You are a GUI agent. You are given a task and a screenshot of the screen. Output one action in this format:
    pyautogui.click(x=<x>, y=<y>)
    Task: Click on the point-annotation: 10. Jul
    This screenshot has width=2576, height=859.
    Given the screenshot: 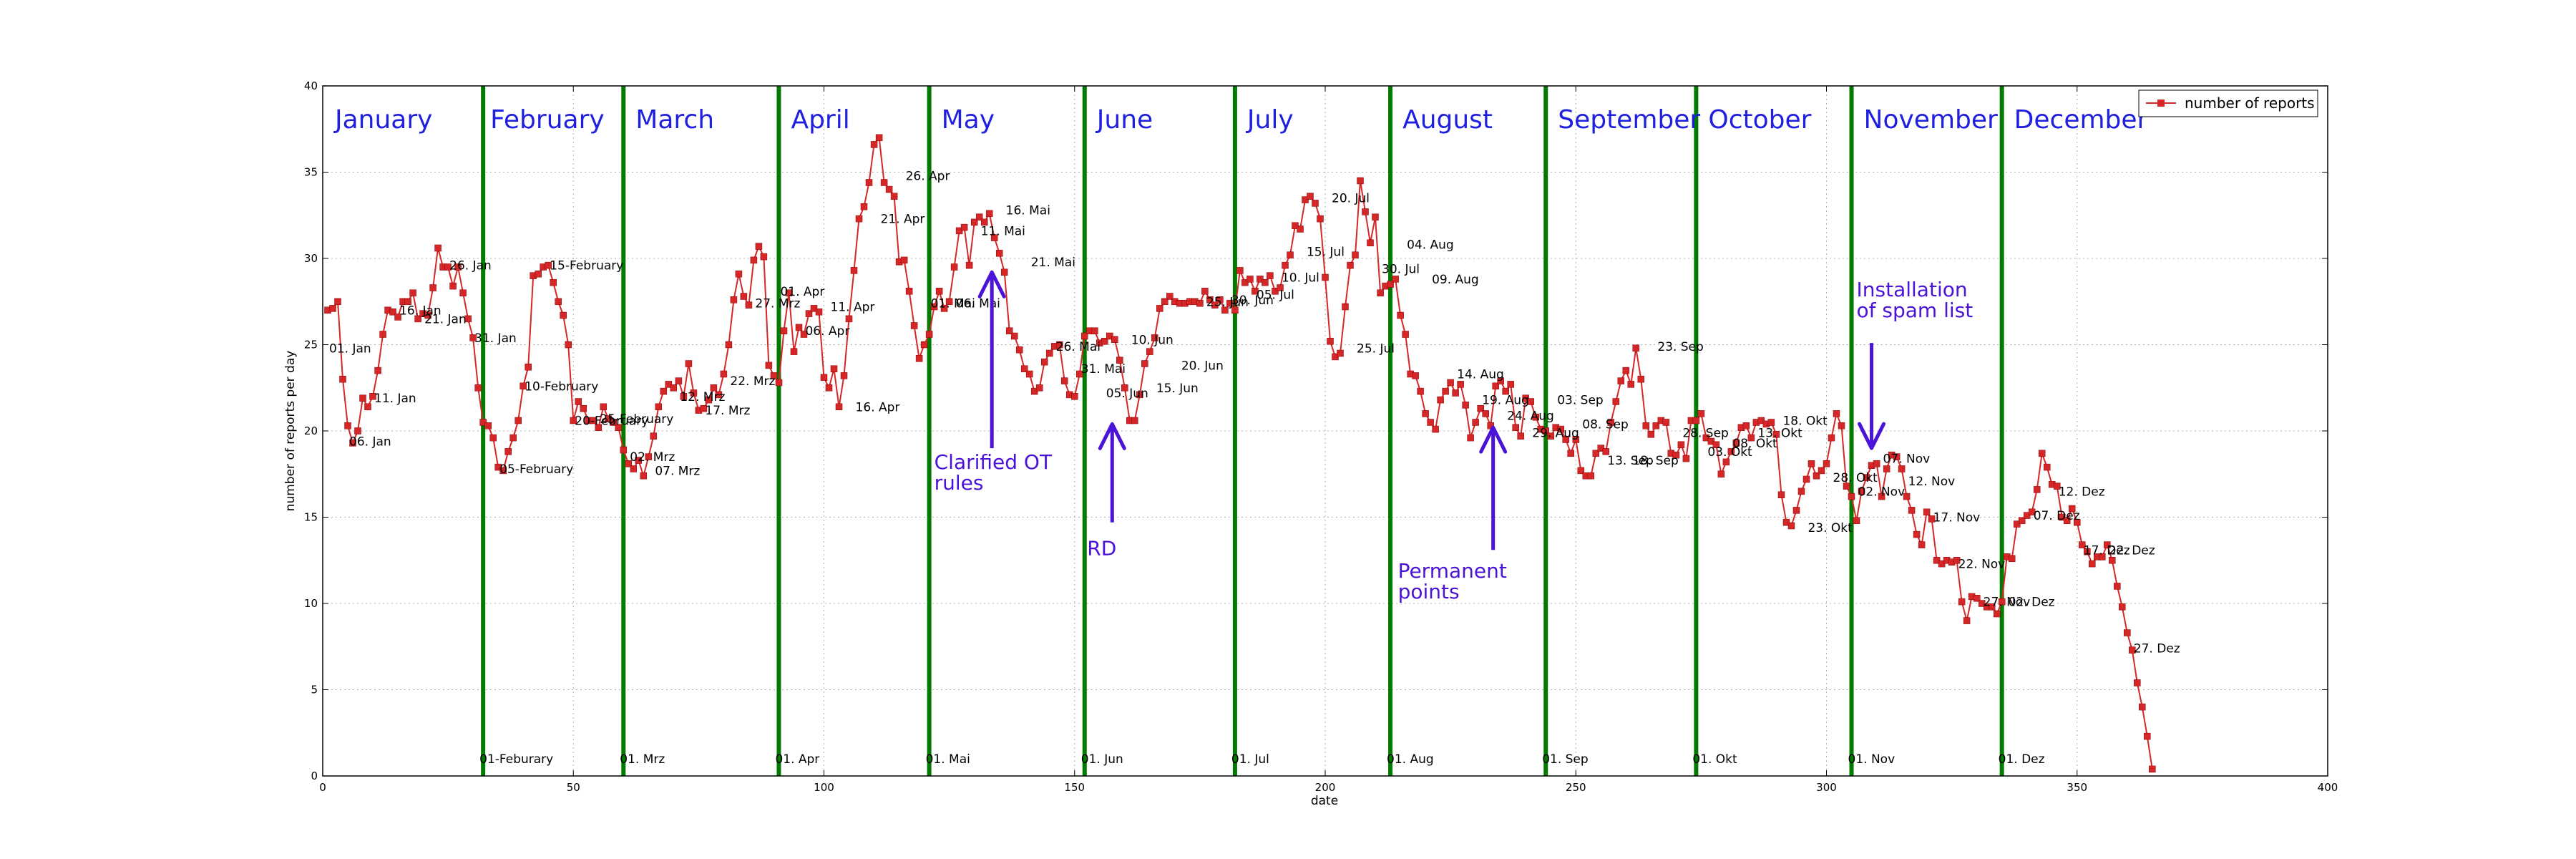 What is the action you would take?
    pyautogui.click(x=1300, y=278)
    